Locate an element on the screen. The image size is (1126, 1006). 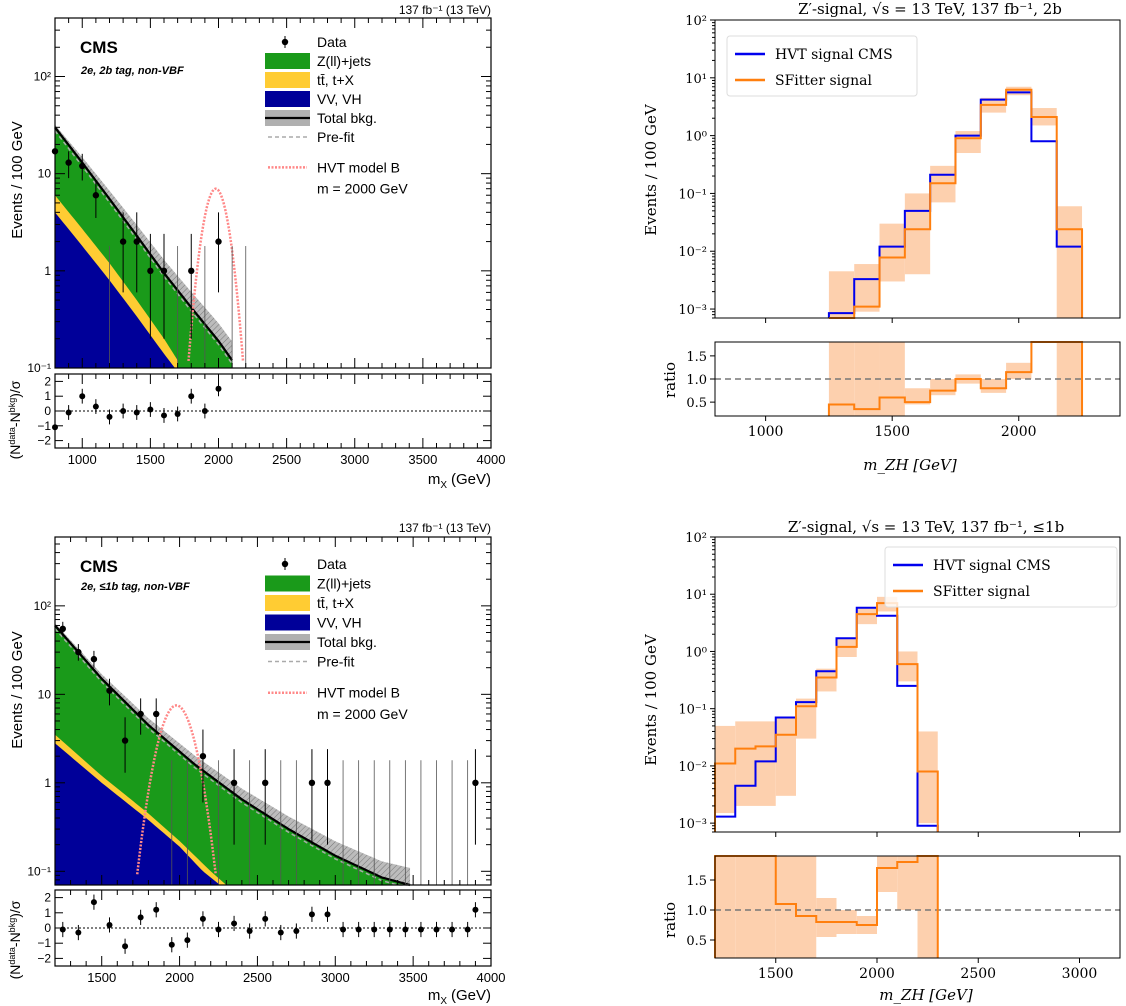
pull-y-tick-label: −1 is located at coordinates (44, 943).